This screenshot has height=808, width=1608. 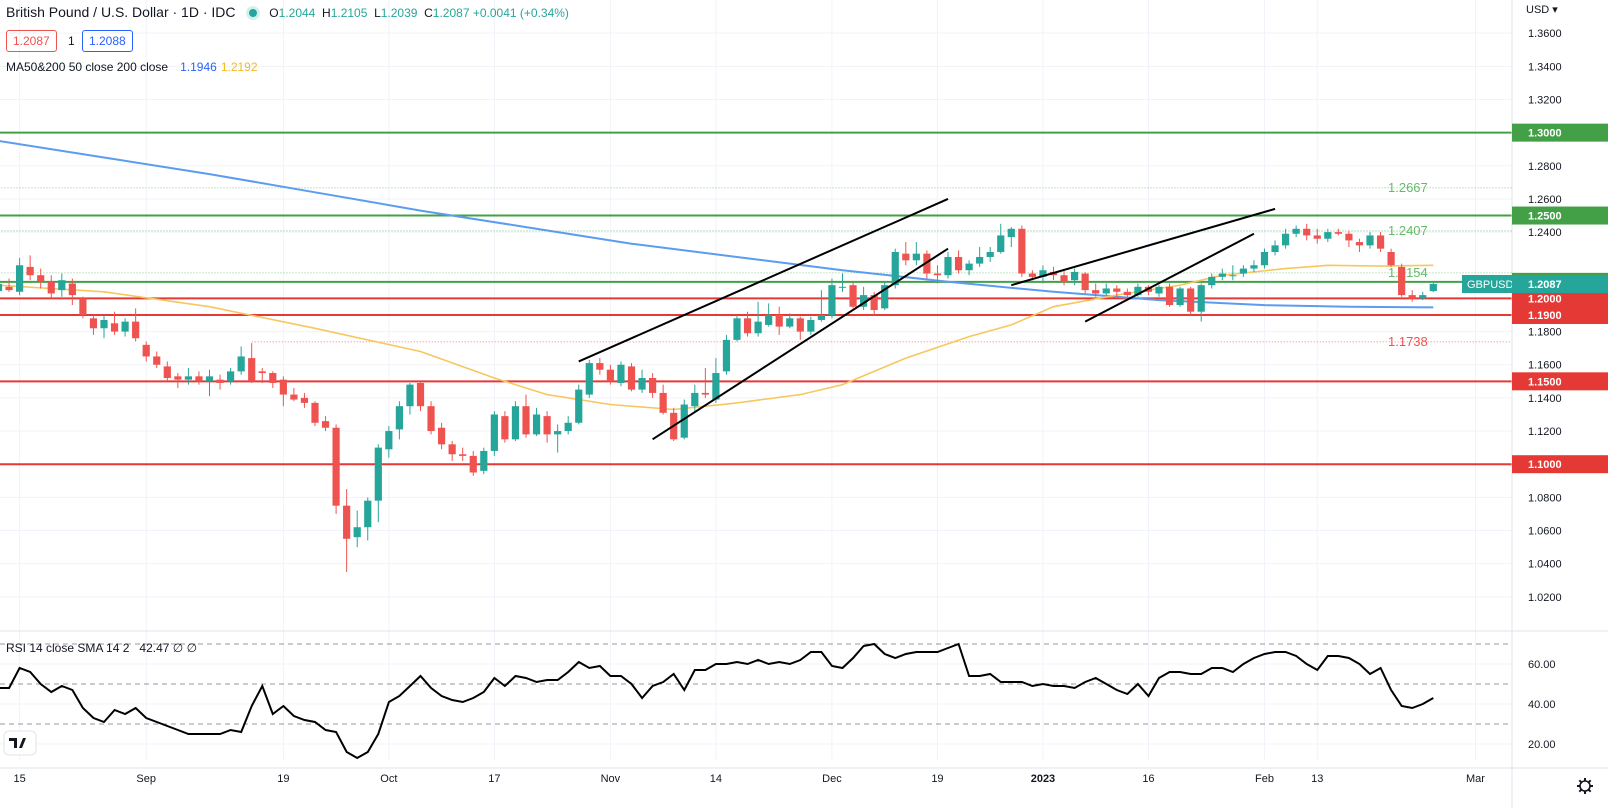 What do you see at coordinates (1545, 366) in the screenshot?
I see `price-tick-label: 1.1600` at bounding box center [1545, 366].